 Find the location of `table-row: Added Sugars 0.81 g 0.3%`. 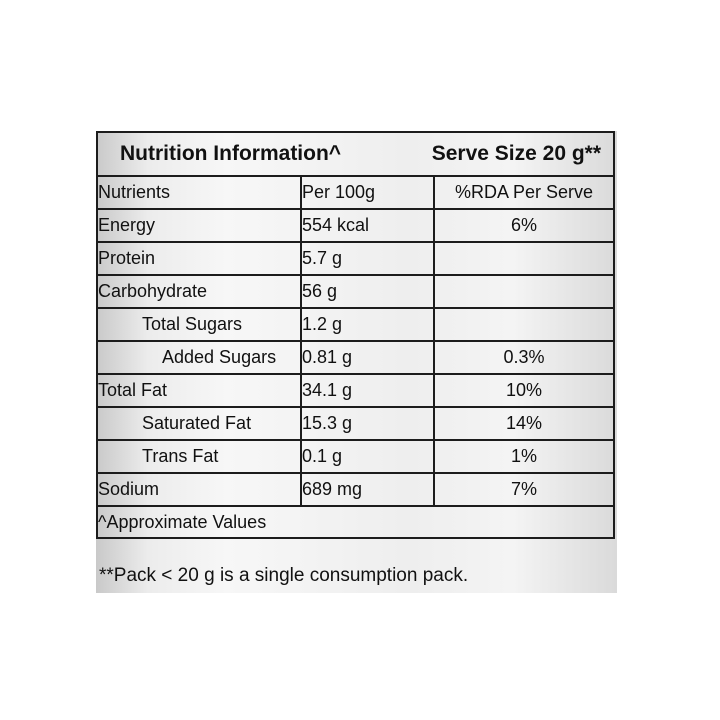

table-row: Added Sugars 0.81 g 0.3% is located at coordinates (356, 357).